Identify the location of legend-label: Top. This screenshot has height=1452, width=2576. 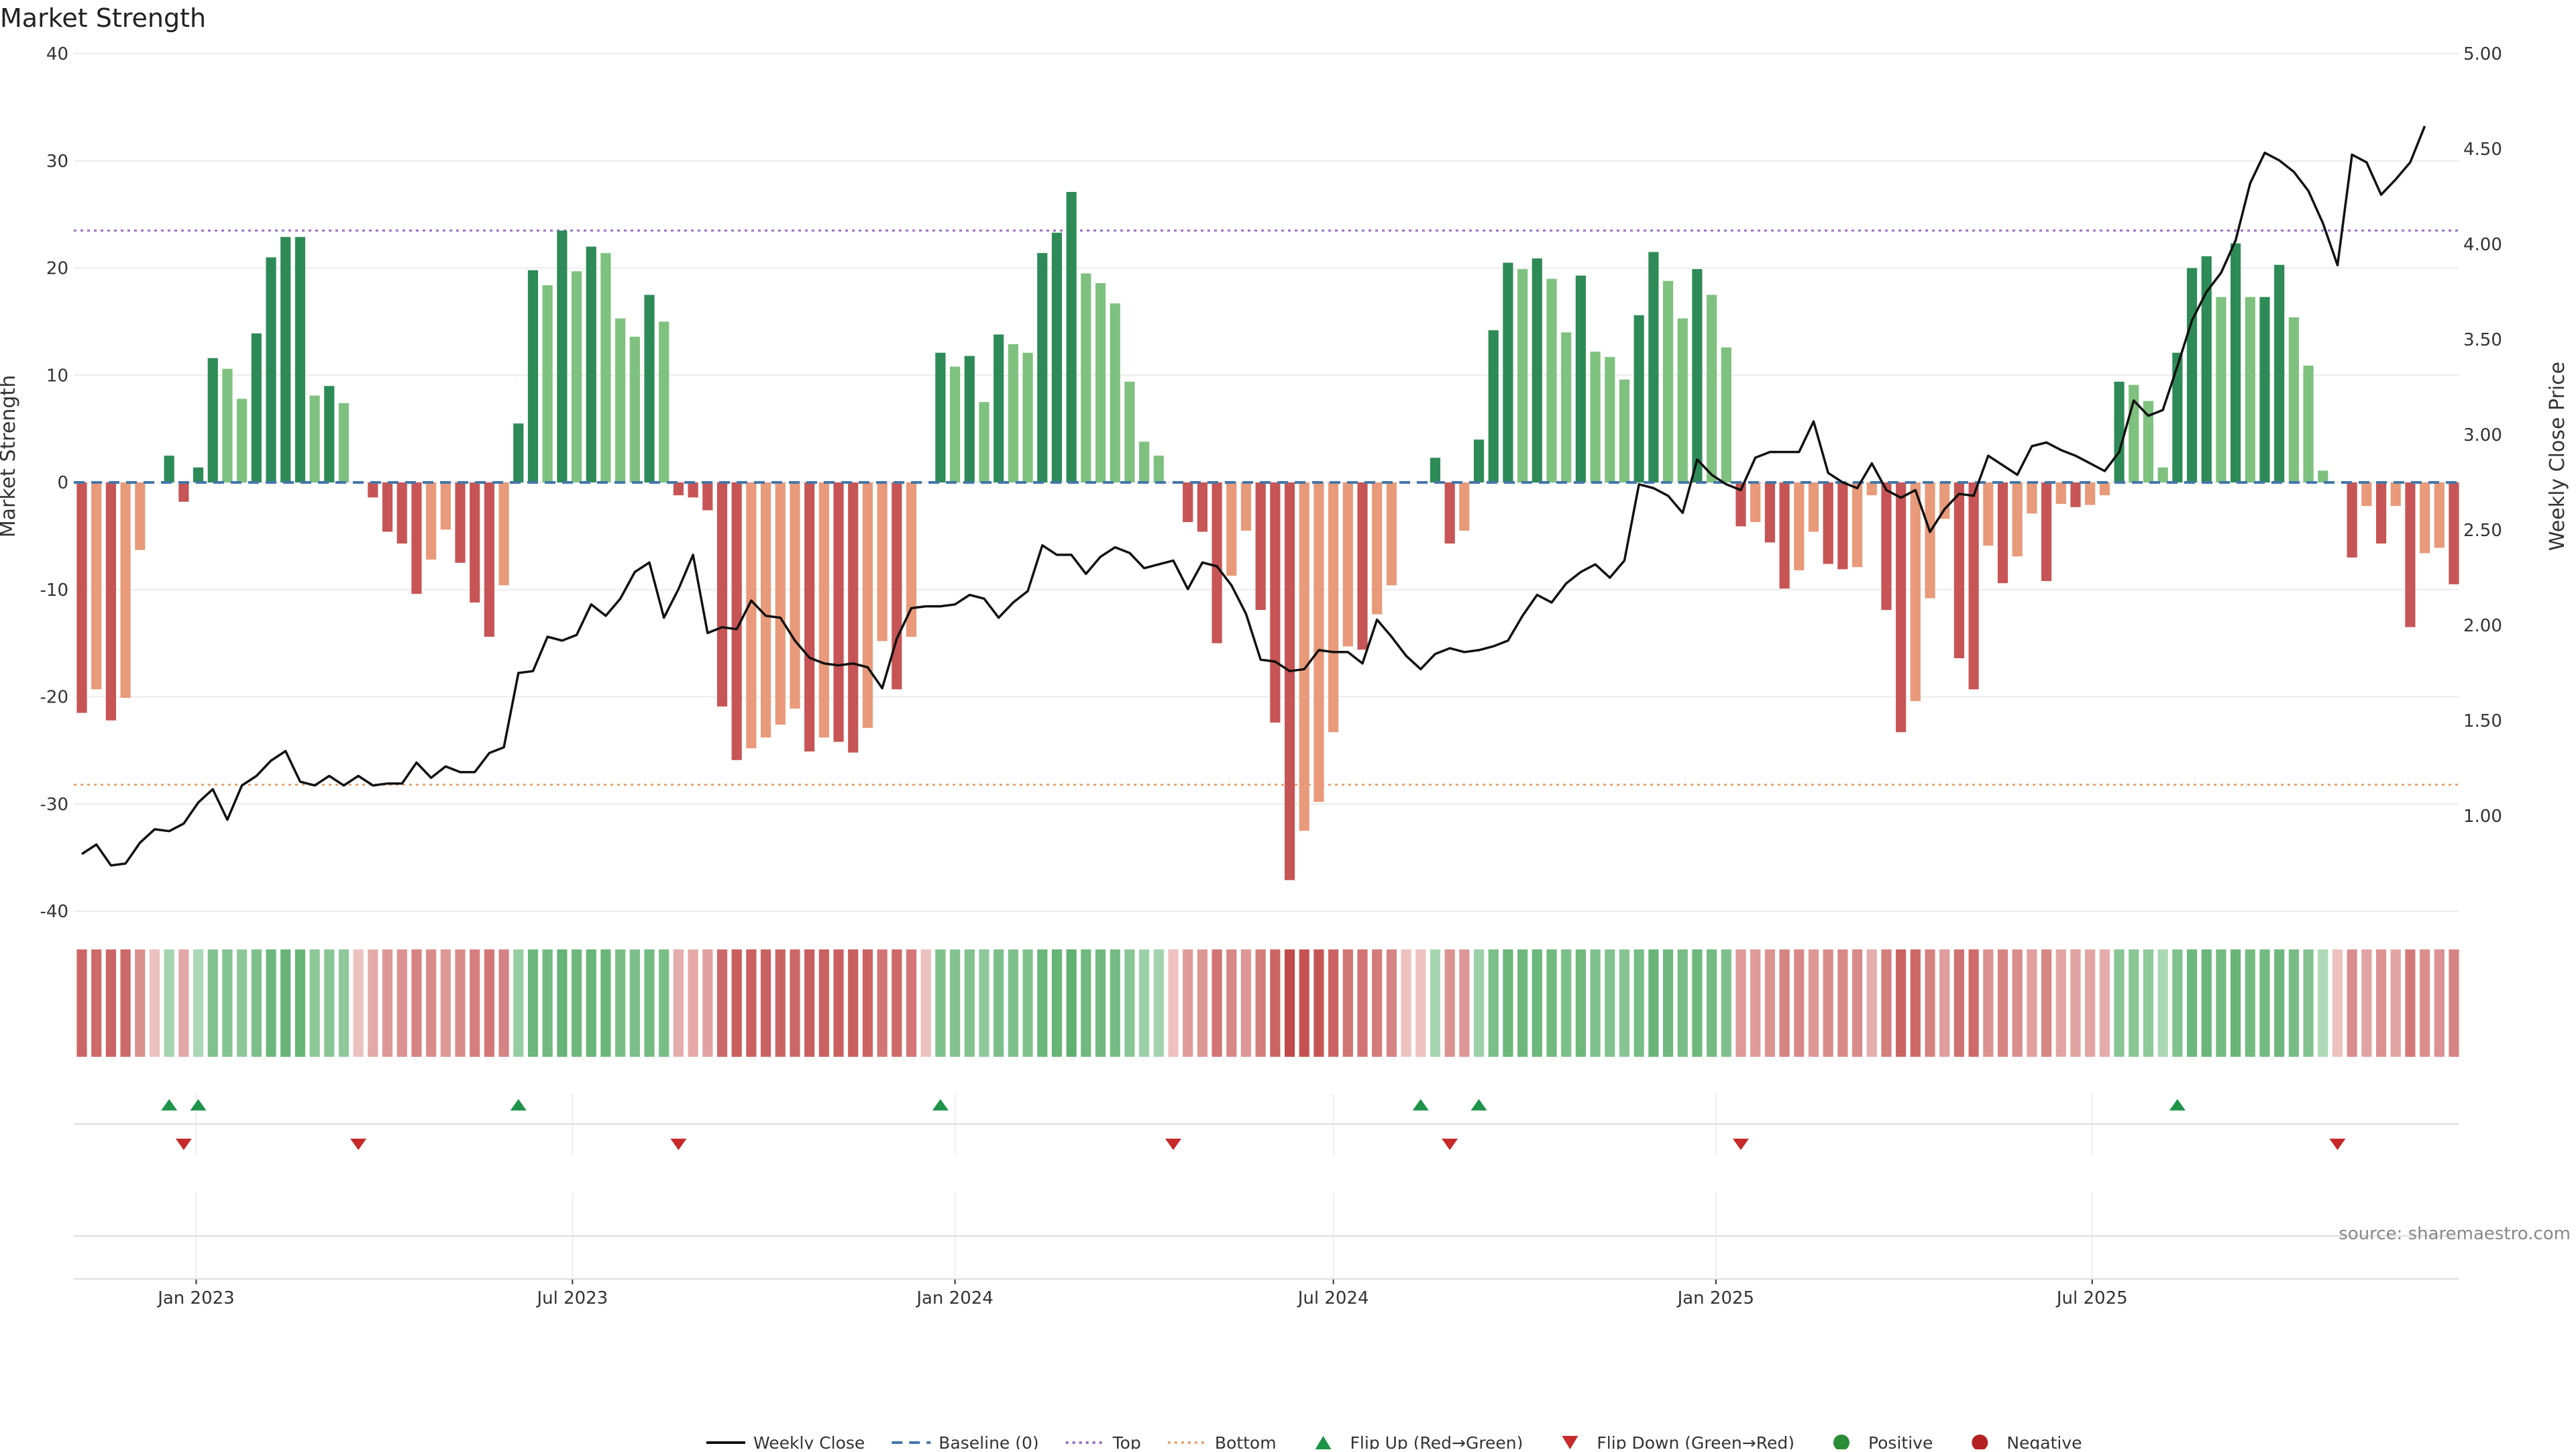
(1126, 1441).